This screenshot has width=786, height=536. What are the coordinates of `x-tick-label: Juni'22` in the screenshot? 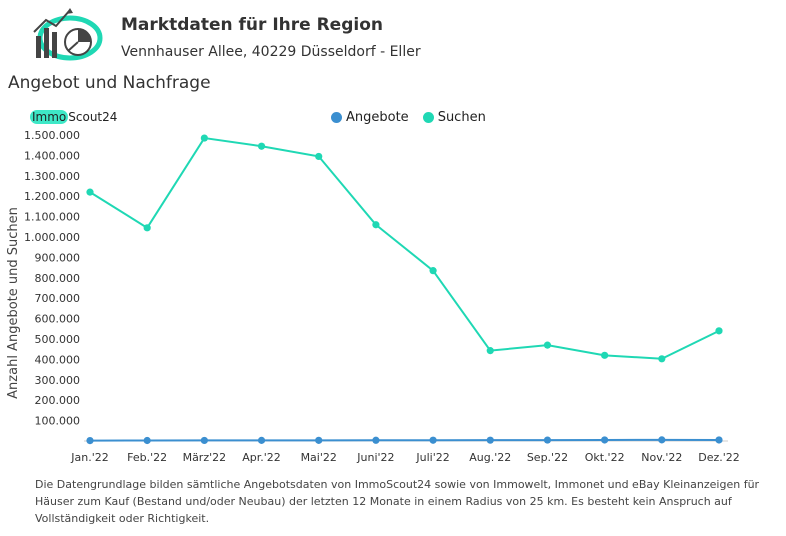 It's located at (375, 457).